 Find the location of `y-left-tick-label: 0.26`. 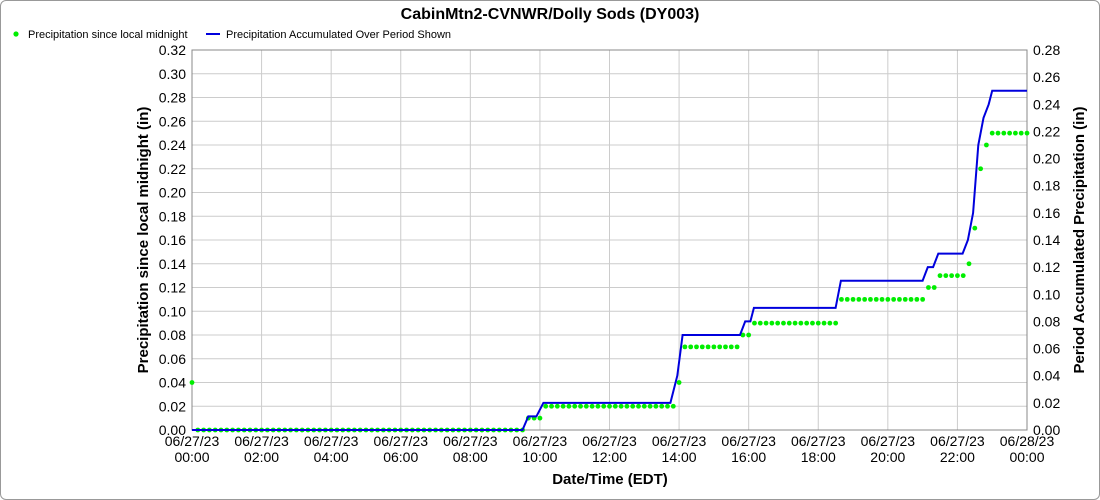

y-left-tick-label: 0.26 is located at coordinates (172, 121).